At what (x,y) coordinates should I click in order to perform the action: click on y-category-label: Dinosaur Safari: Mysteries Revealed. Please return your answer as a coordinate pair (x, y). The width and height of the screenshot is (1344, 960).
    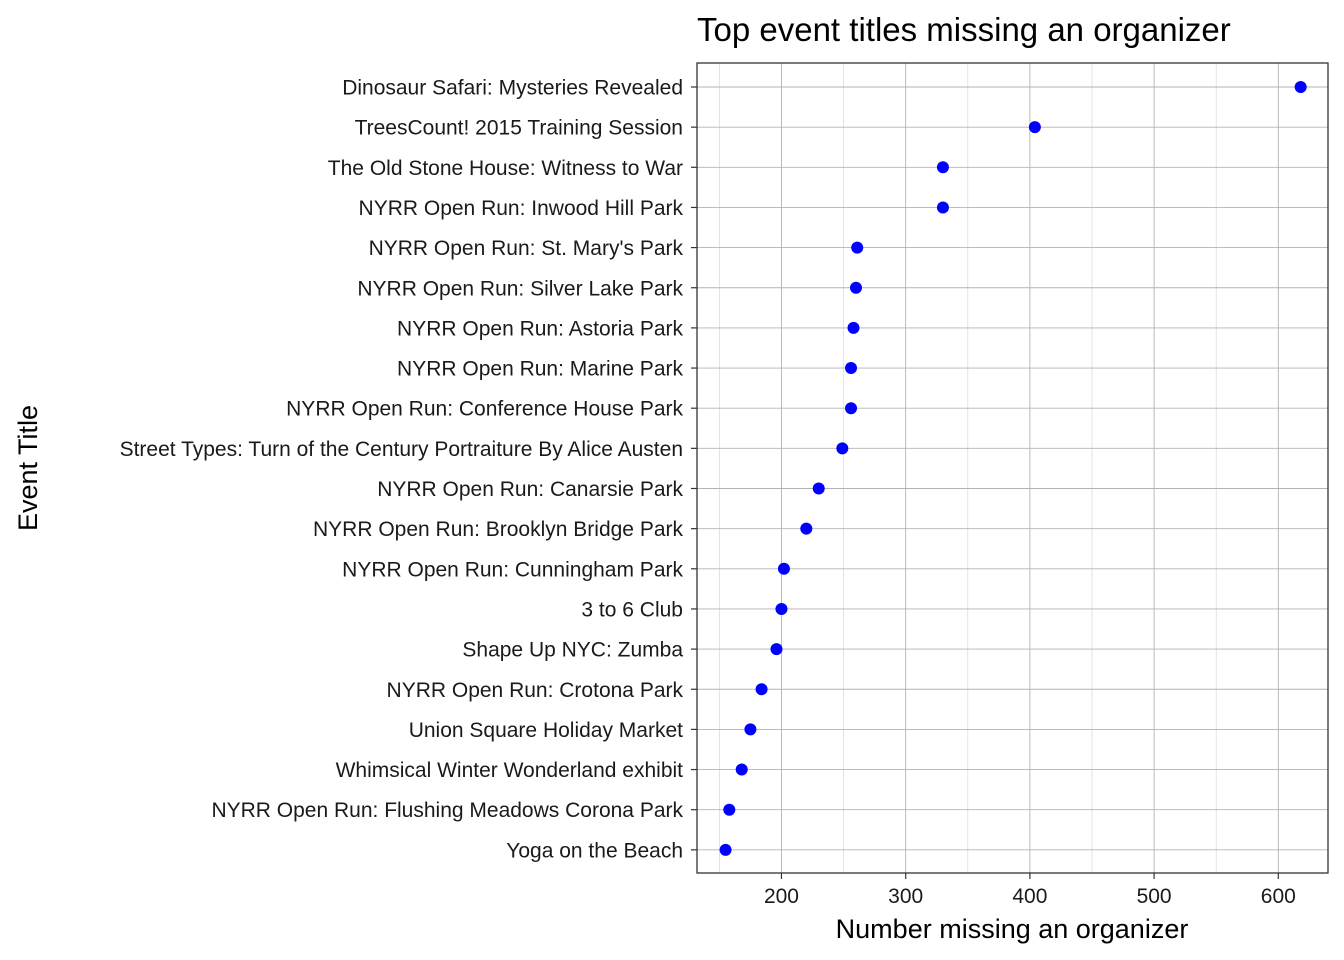
    Looking at the image, I should click on (512, 88).